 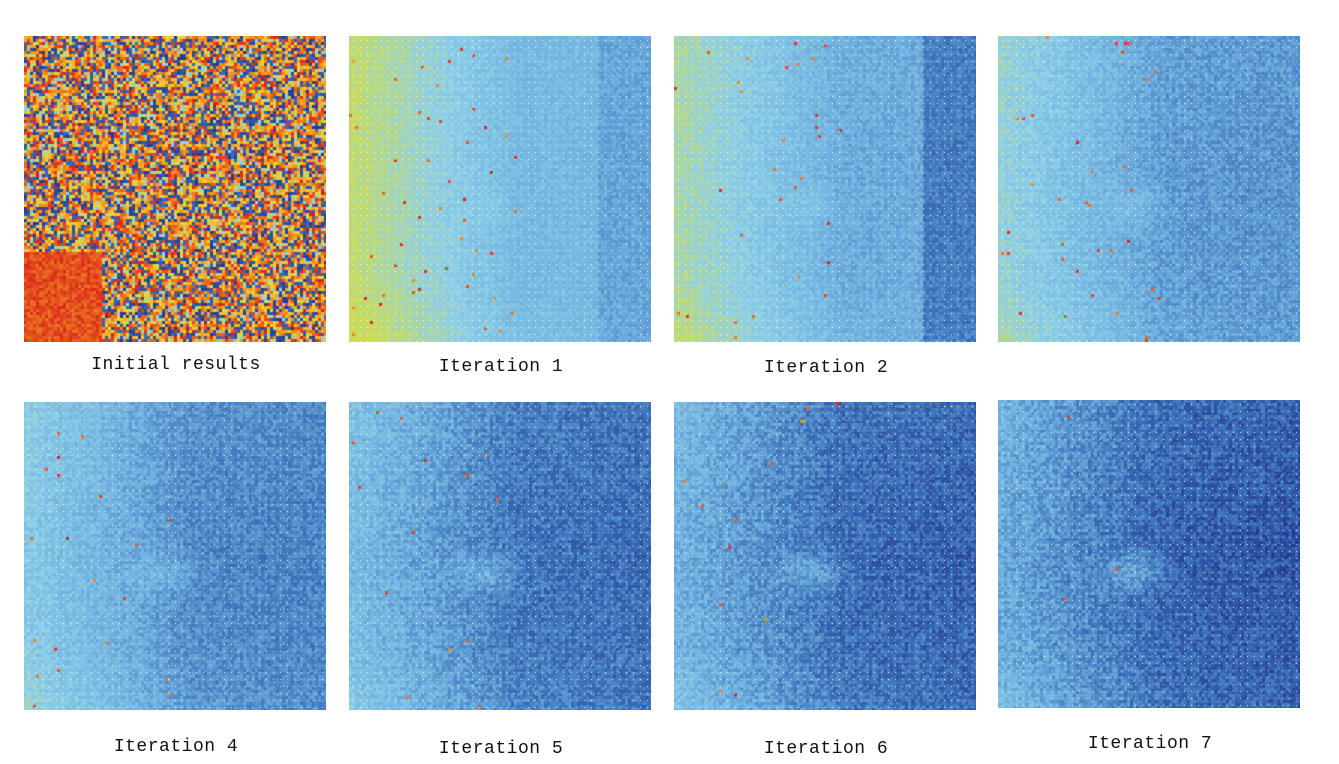 I want to click on caption-iteration-5: Iteration 5, so click(x=501, y=749).